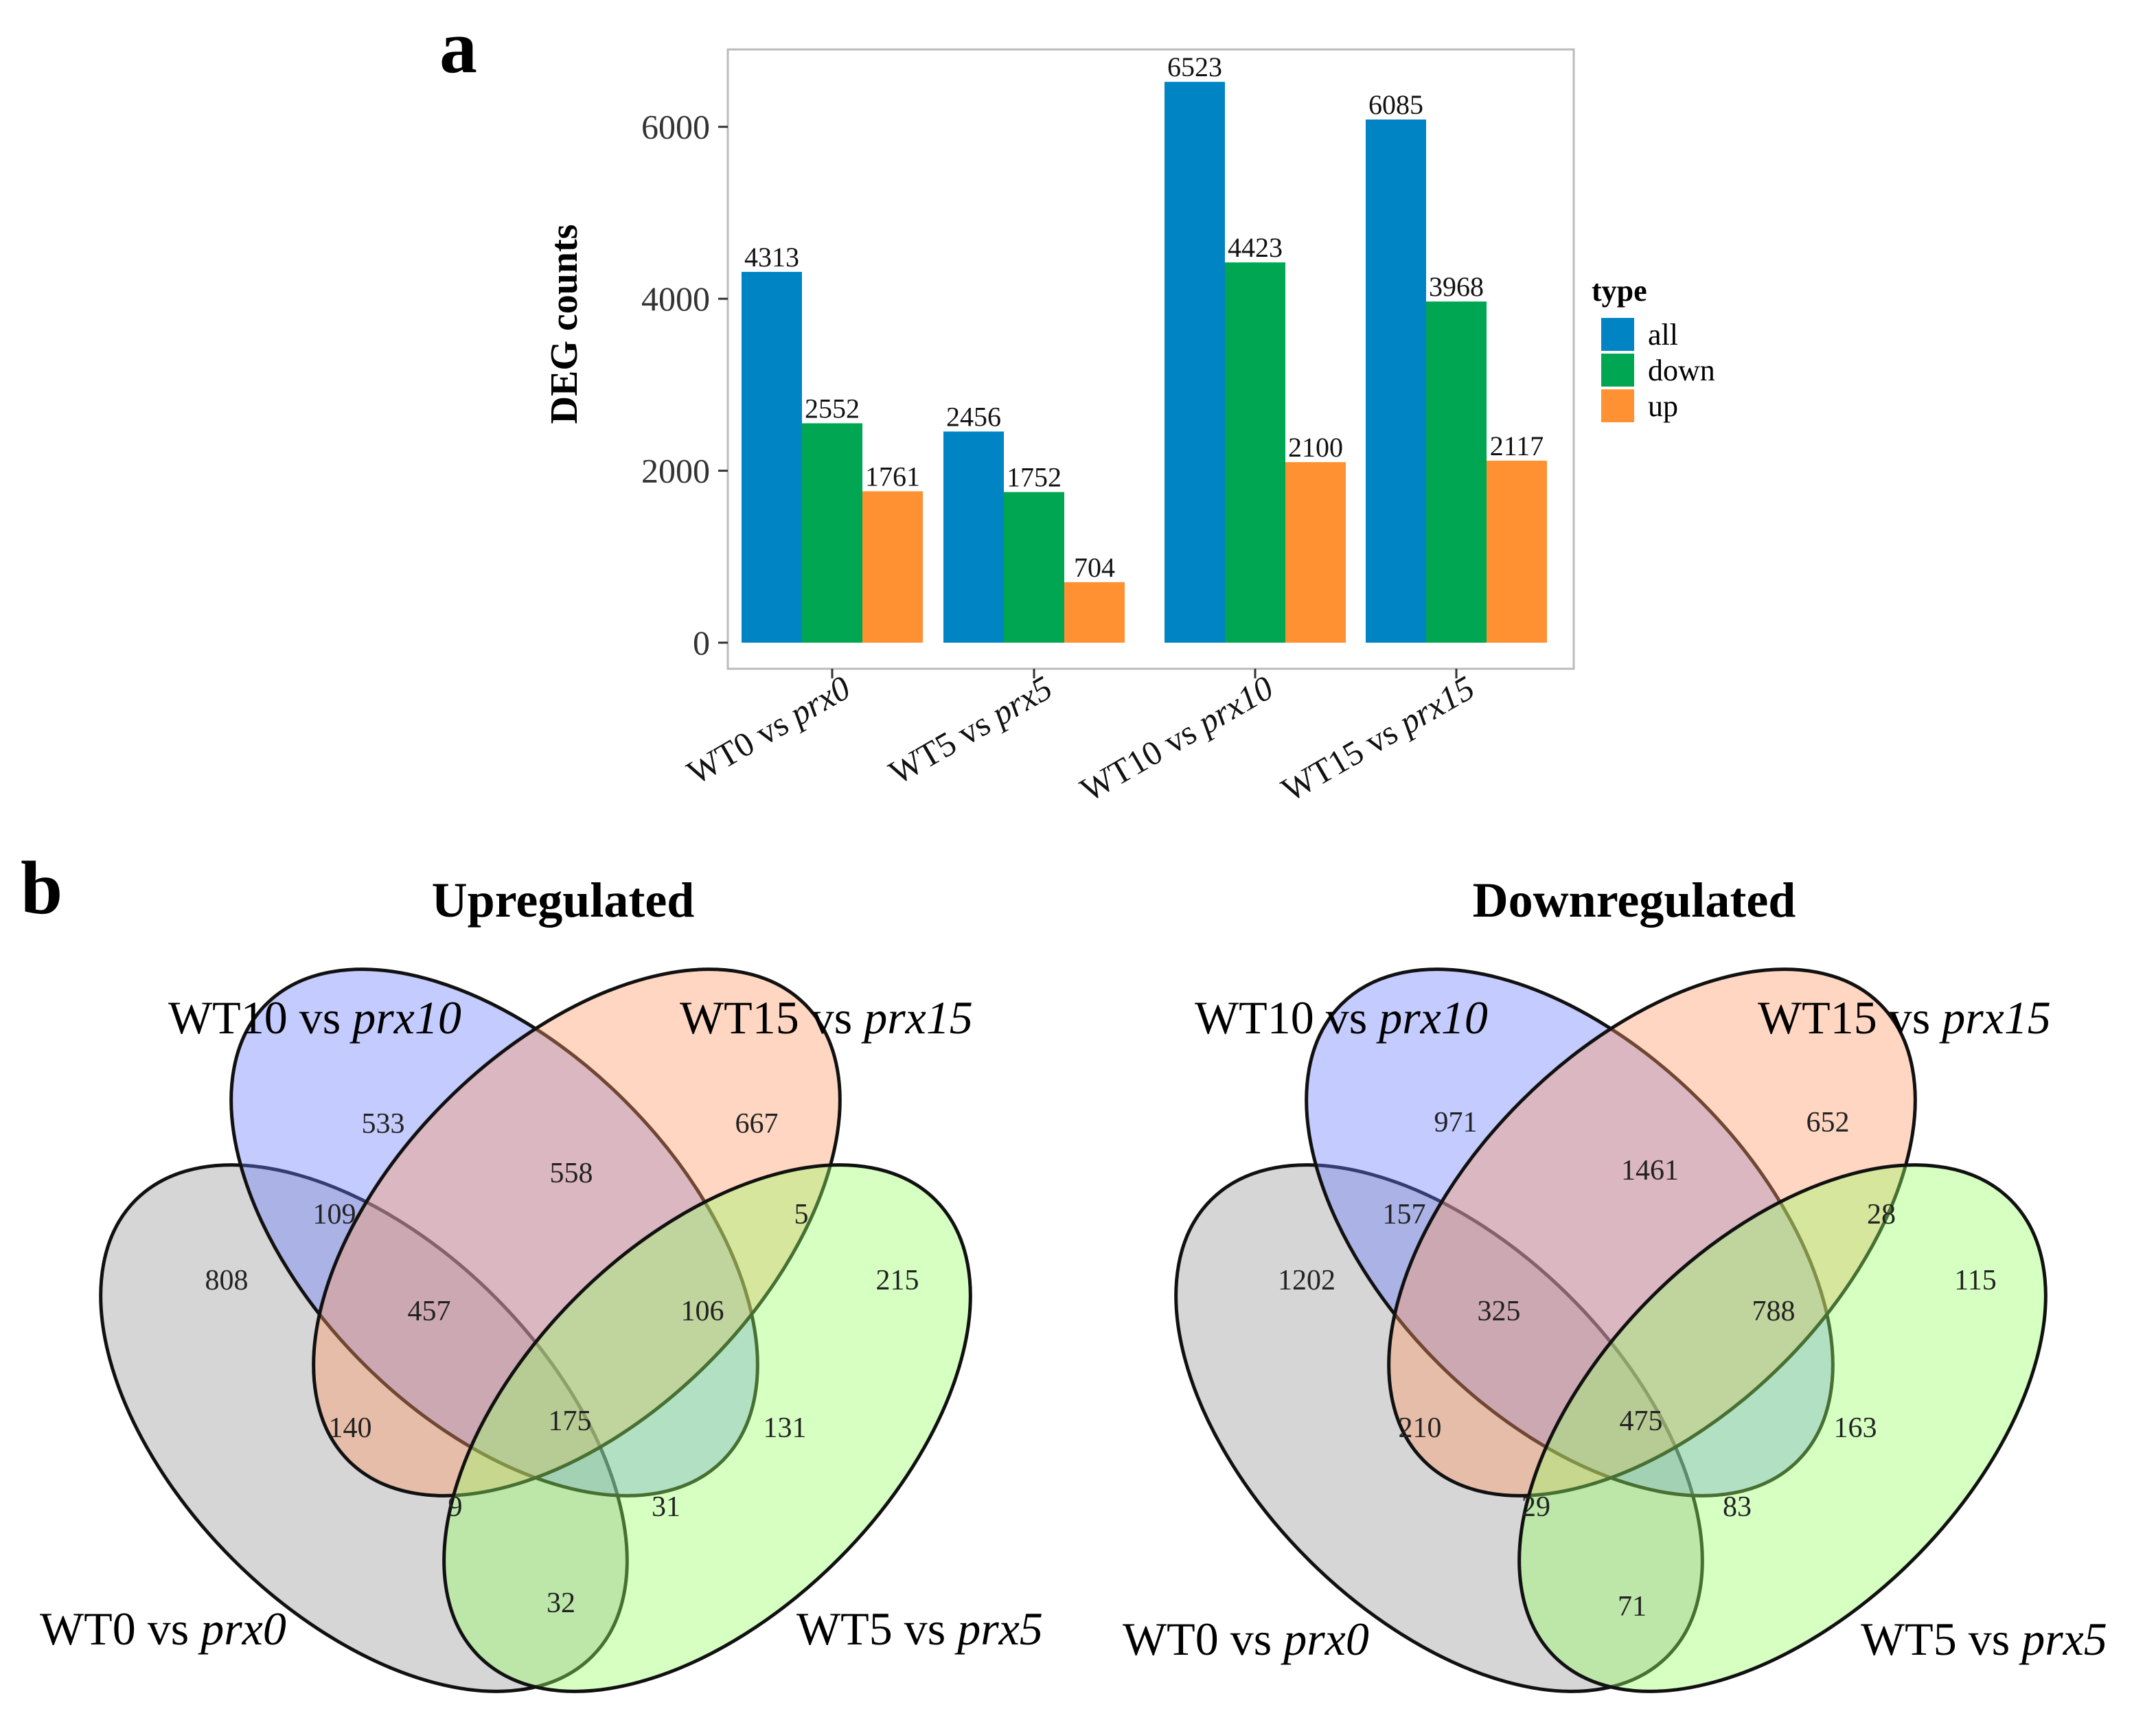  What do you see at coordinates (675, 127) in the screenshot?
I see `y-tick-label: 6000` at bounding box center [675, 127].